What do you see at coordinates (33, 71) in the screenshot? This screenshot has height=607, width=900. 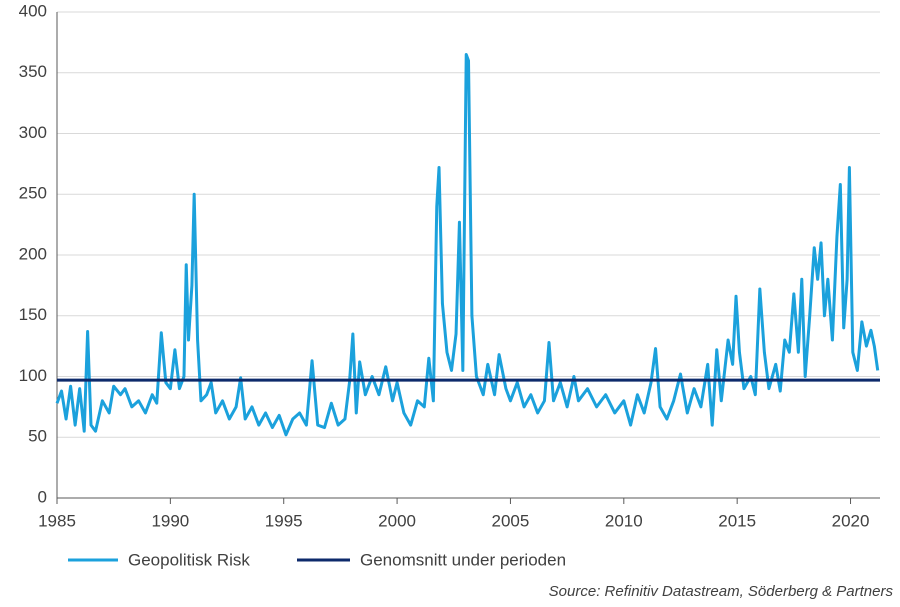 I see `y-tick-label: 350` at bounding box center [33, 71].